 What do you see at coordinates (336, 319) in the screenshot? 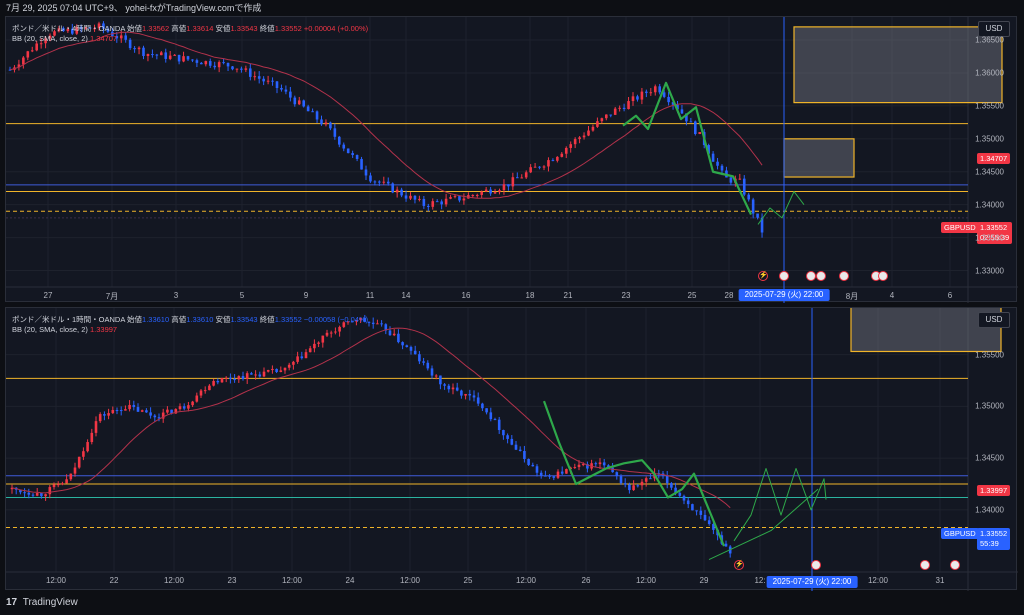
I see `change-value: −0.00058 (−0.04%)` at bounding box center [336, 319].